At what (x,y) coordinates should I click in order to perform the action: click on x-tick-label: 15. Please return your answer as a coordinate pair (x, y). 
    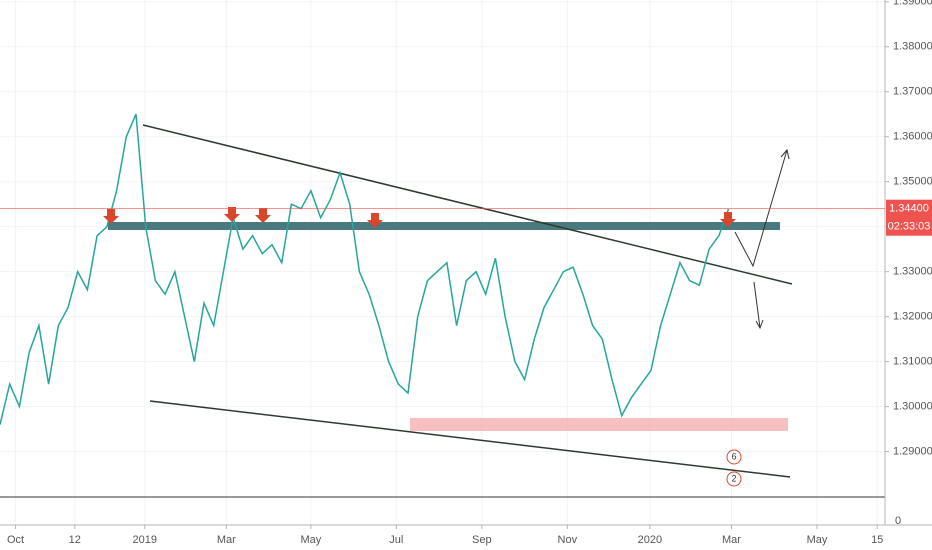
    Looking at the image, I should click on (877, 540).